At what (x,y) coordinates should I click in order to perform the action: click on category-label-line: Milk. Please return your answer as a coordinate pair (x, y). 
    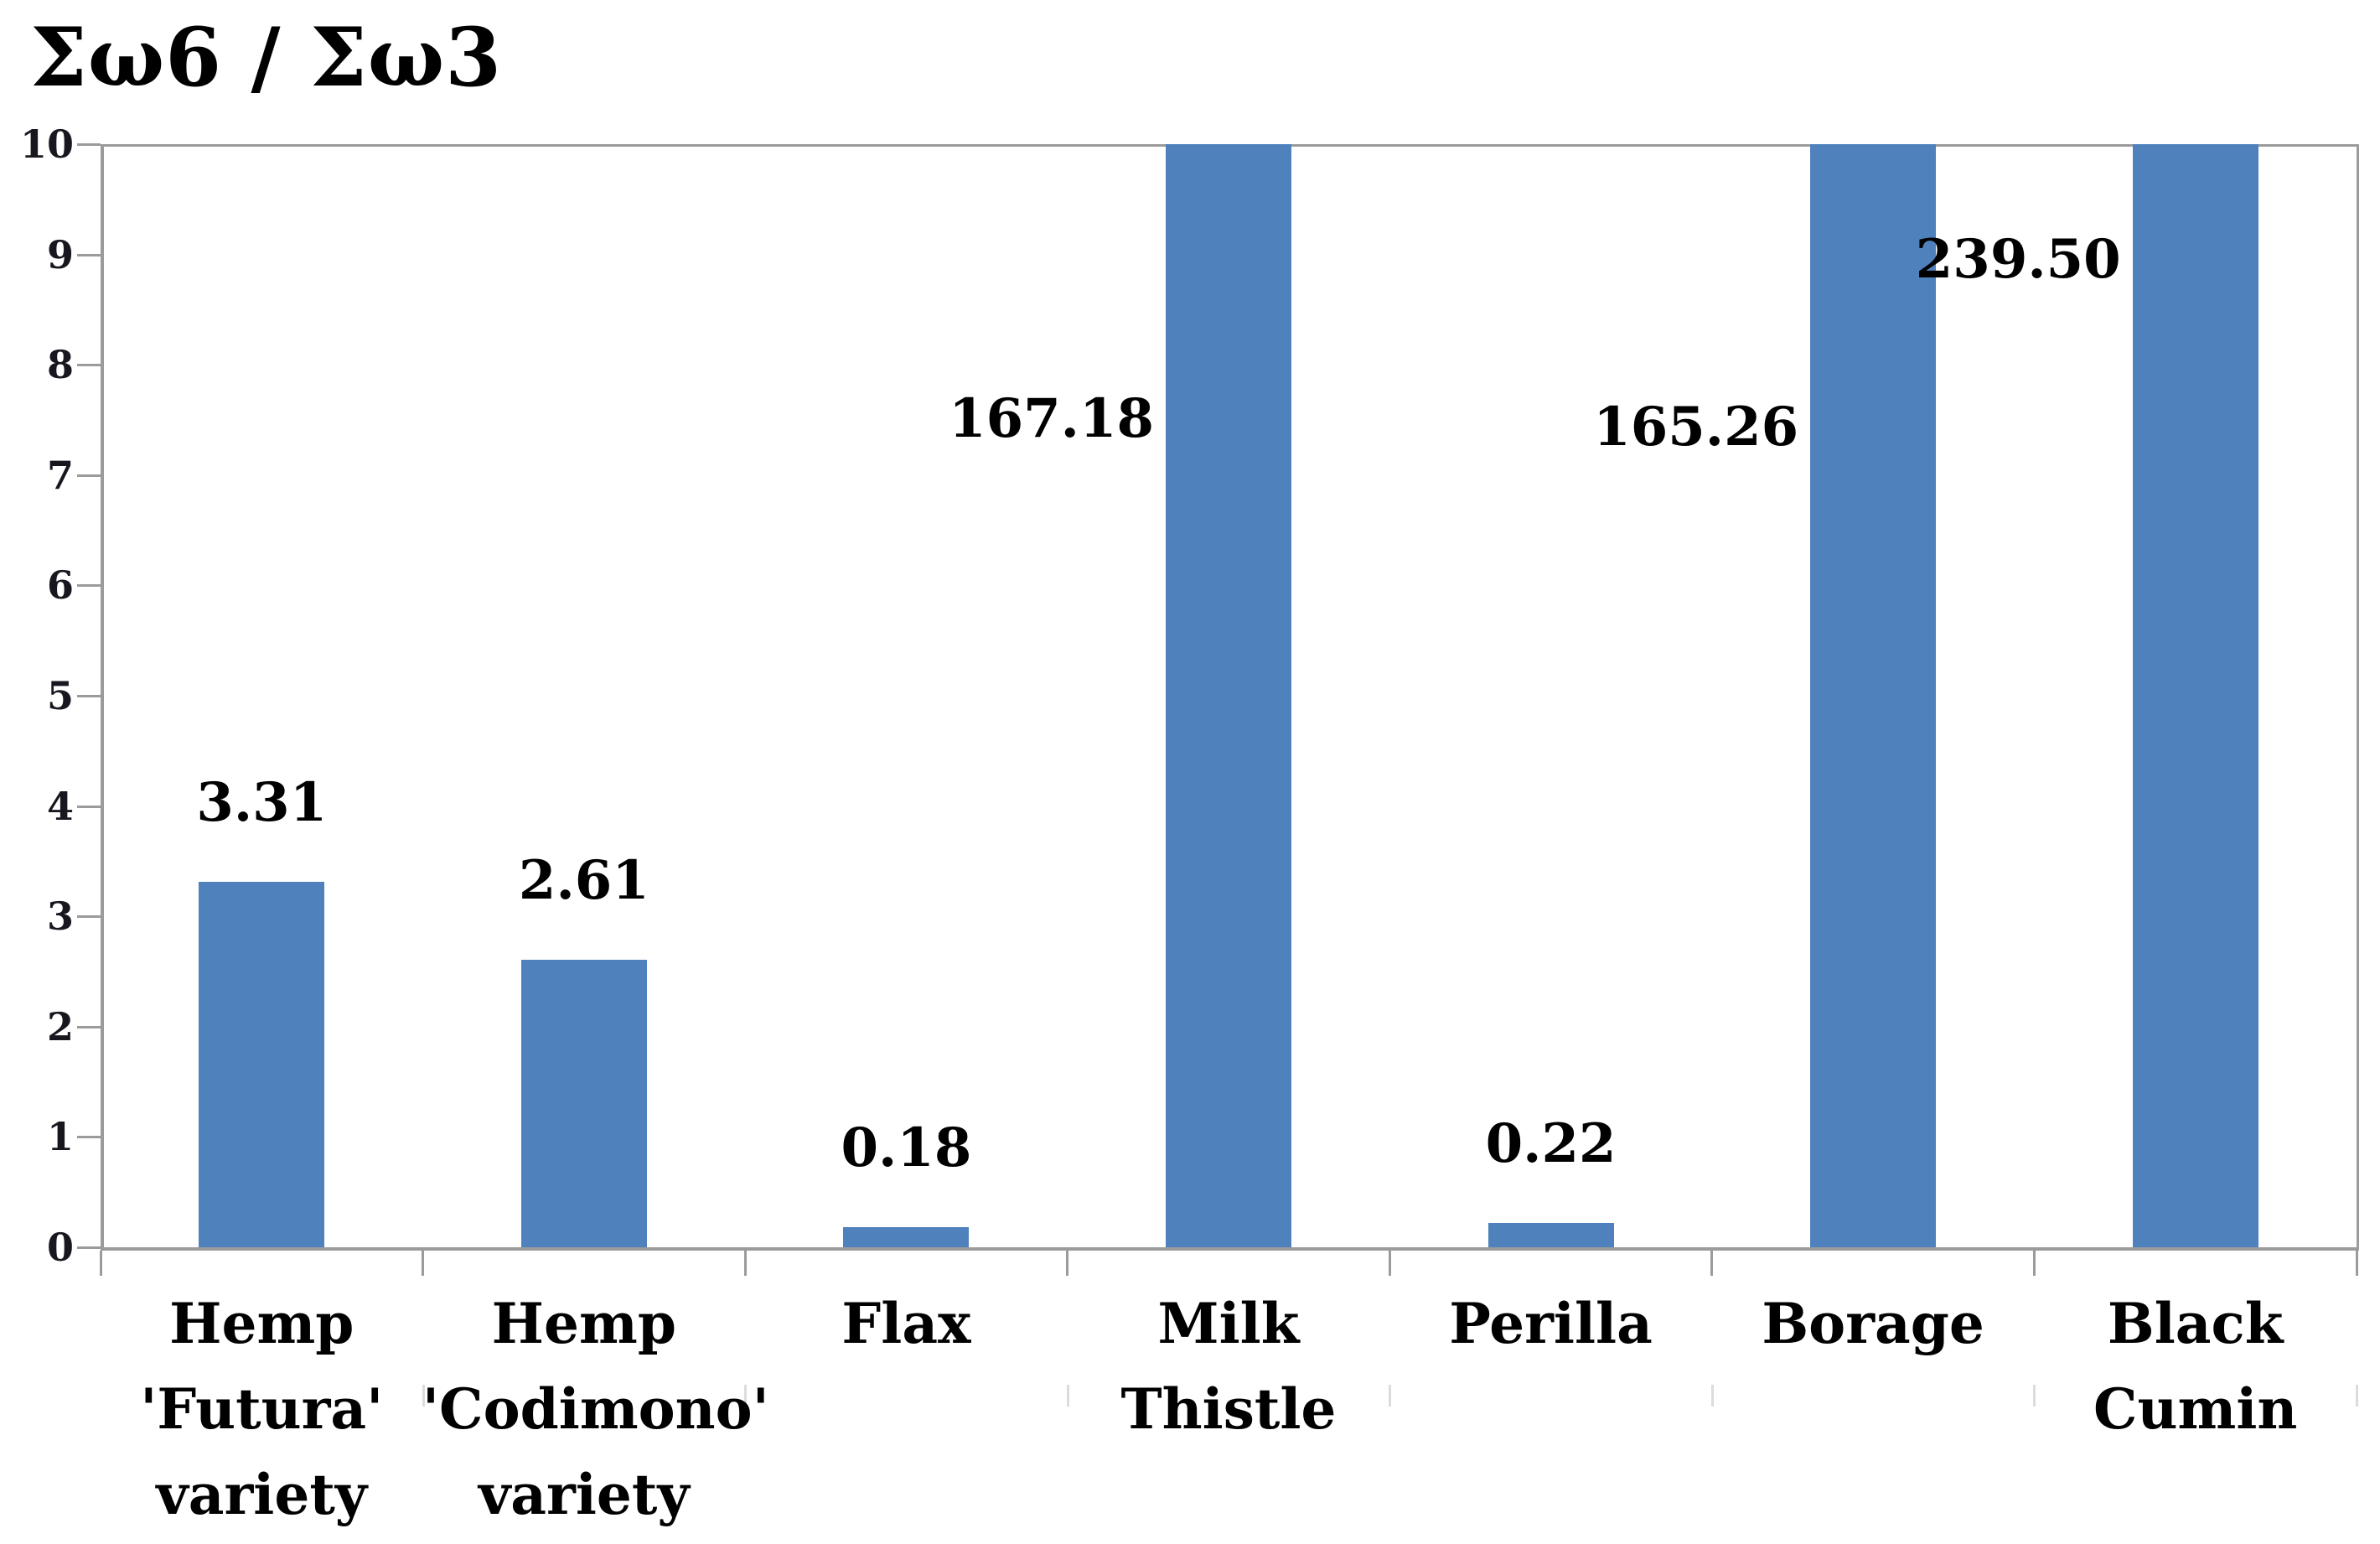
    Looking at the image, I should click on (1228, 1323).